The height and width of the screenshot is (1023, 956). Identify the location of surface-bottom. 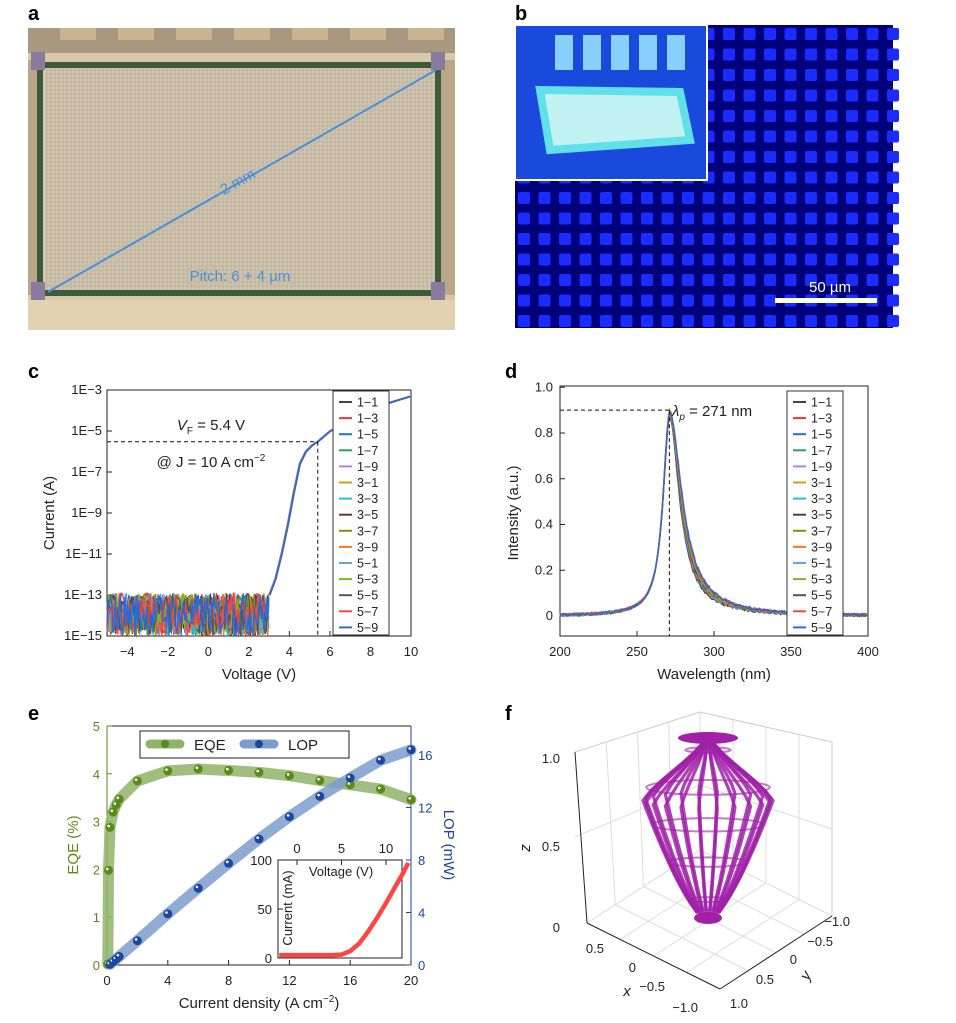
(708, 918).